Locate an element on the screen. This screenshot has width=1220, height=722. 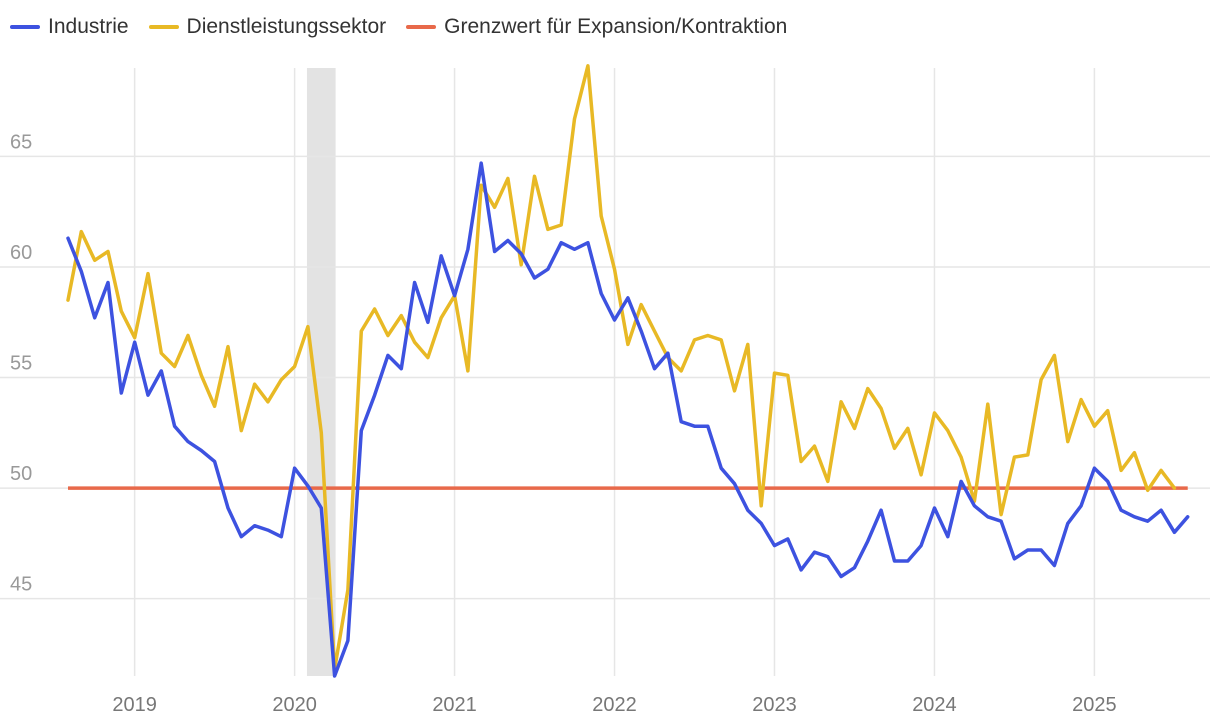
x-tick-label-2023: 2023 is located at coordinates (774, 705).